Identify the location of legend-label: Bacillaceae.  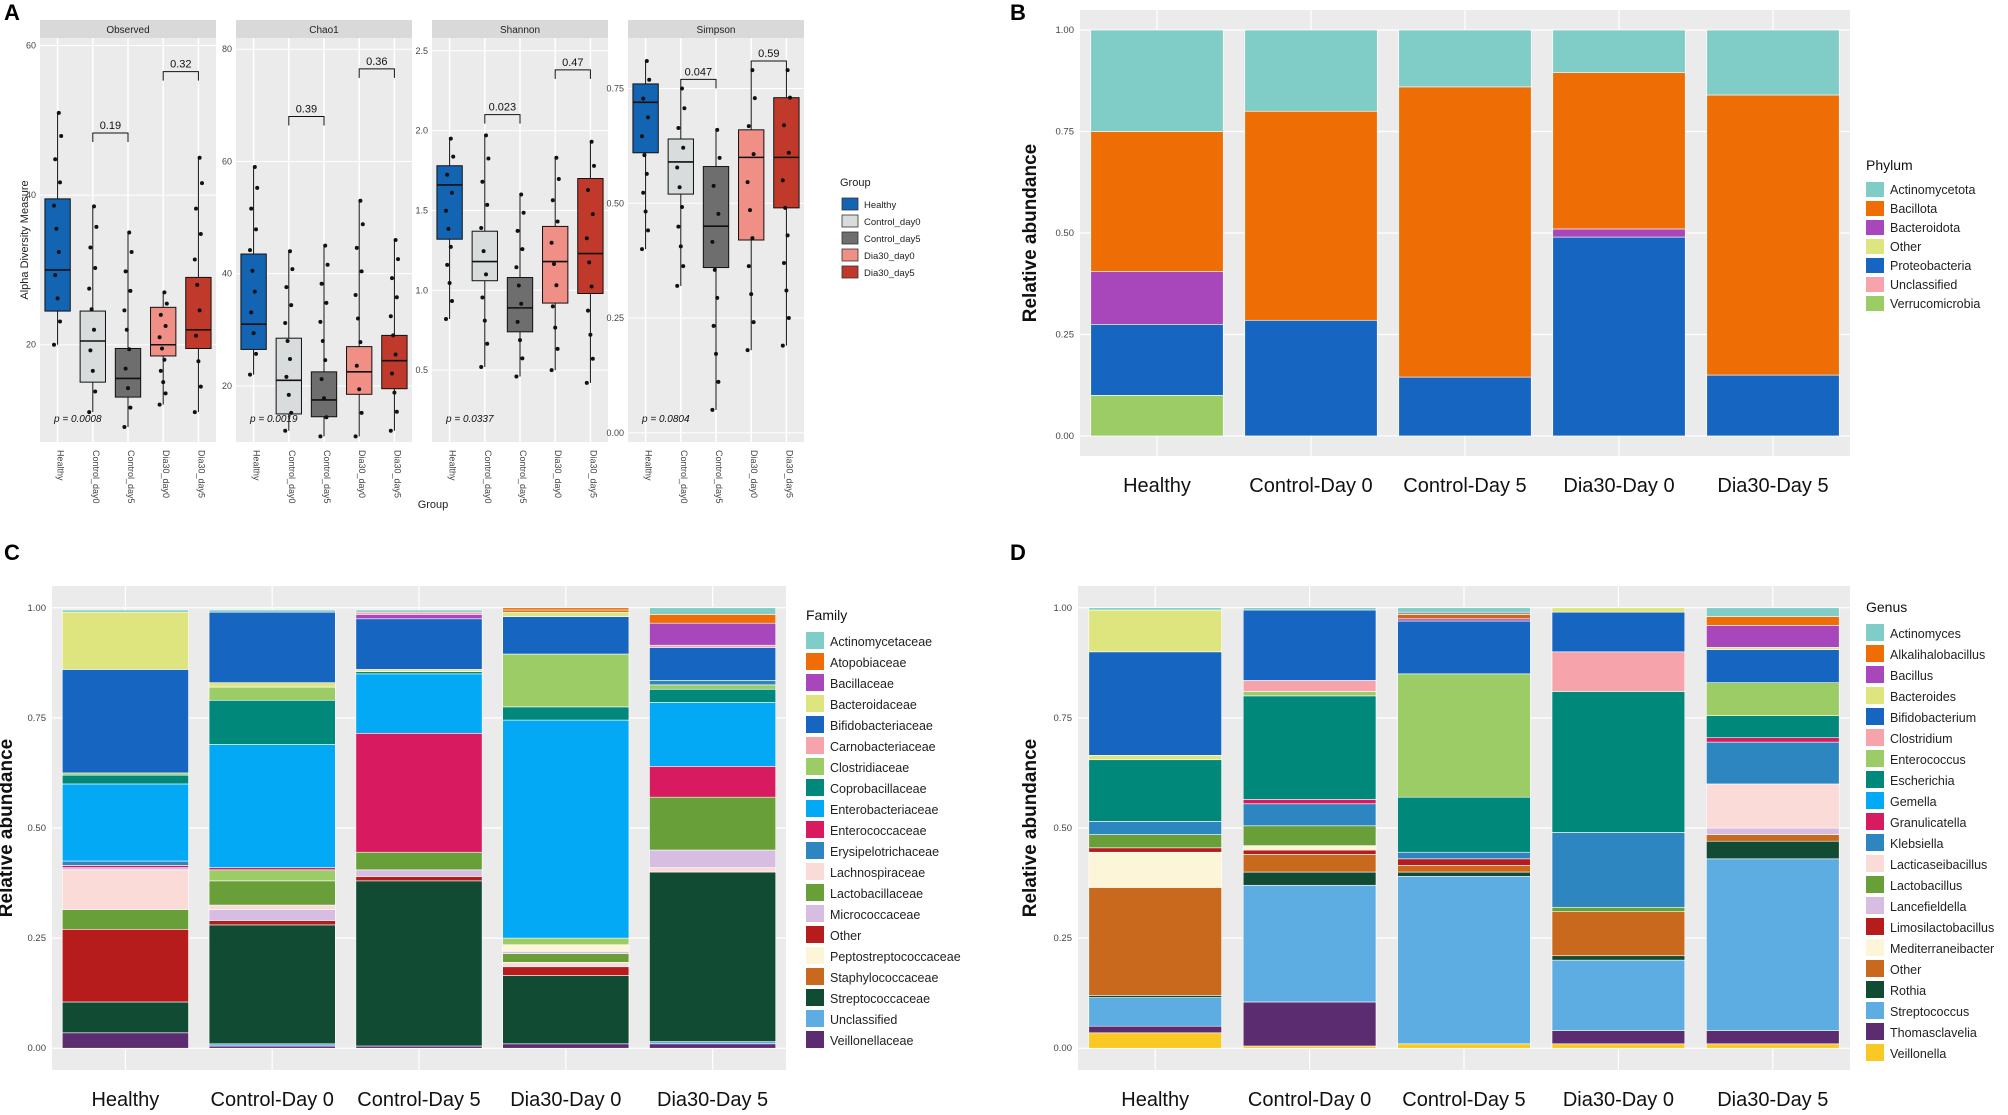
(862, 684).